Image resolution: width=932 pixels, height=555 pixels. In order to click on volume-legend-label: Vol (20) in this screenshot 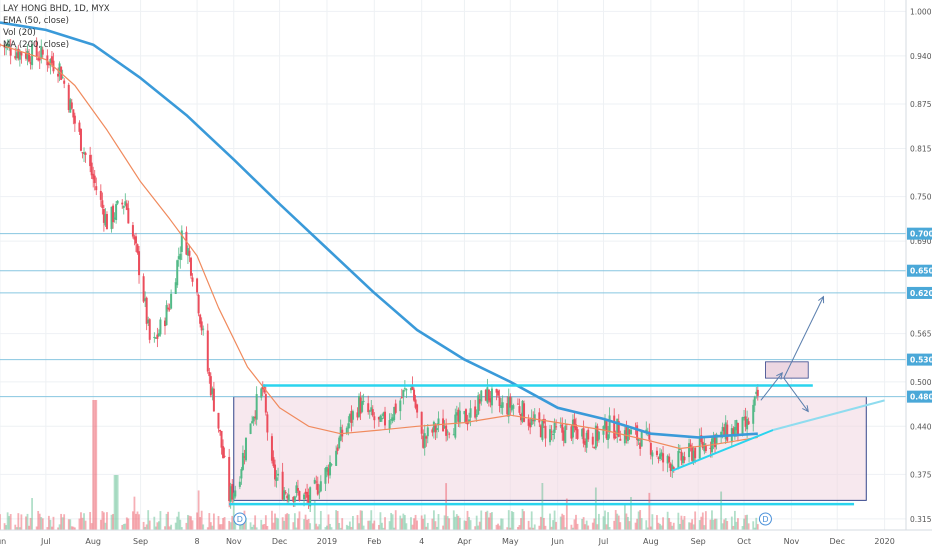, I will do `click(19, 33)`.